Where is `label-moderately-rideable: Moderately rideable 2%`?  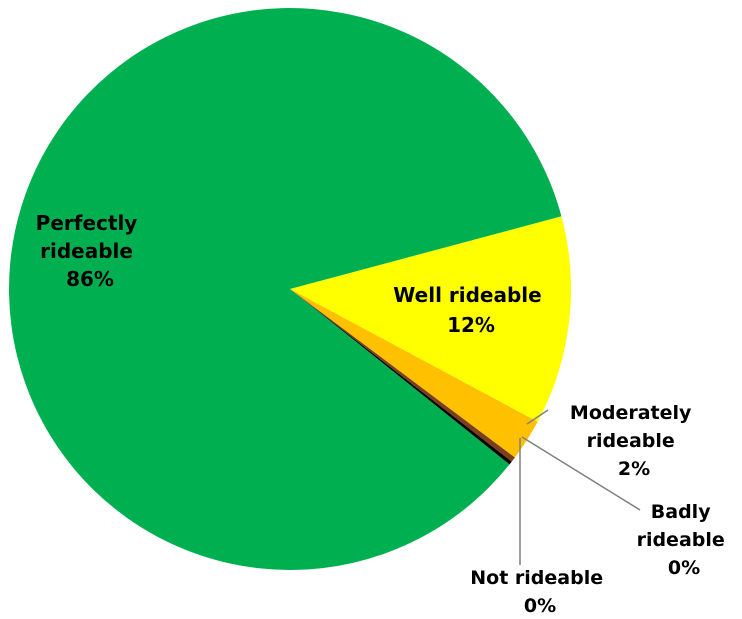
label-moderately-rideable: Moderately rideable 2% is located at coordinates (634, 441).